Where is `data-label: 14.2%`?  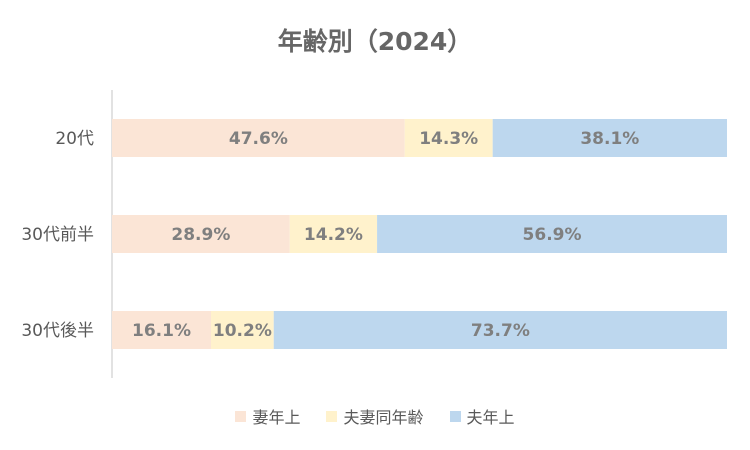
data-label: 14.2% is located at coordinates (333, 235).